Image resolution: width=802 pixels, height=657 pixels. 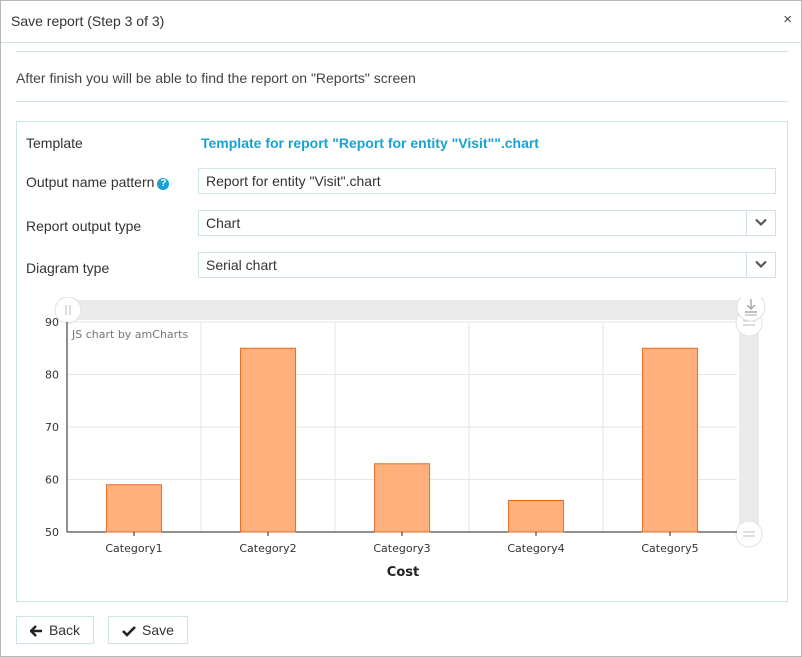 I want to click on save-button-label: Save, so click(x=158, y=630).